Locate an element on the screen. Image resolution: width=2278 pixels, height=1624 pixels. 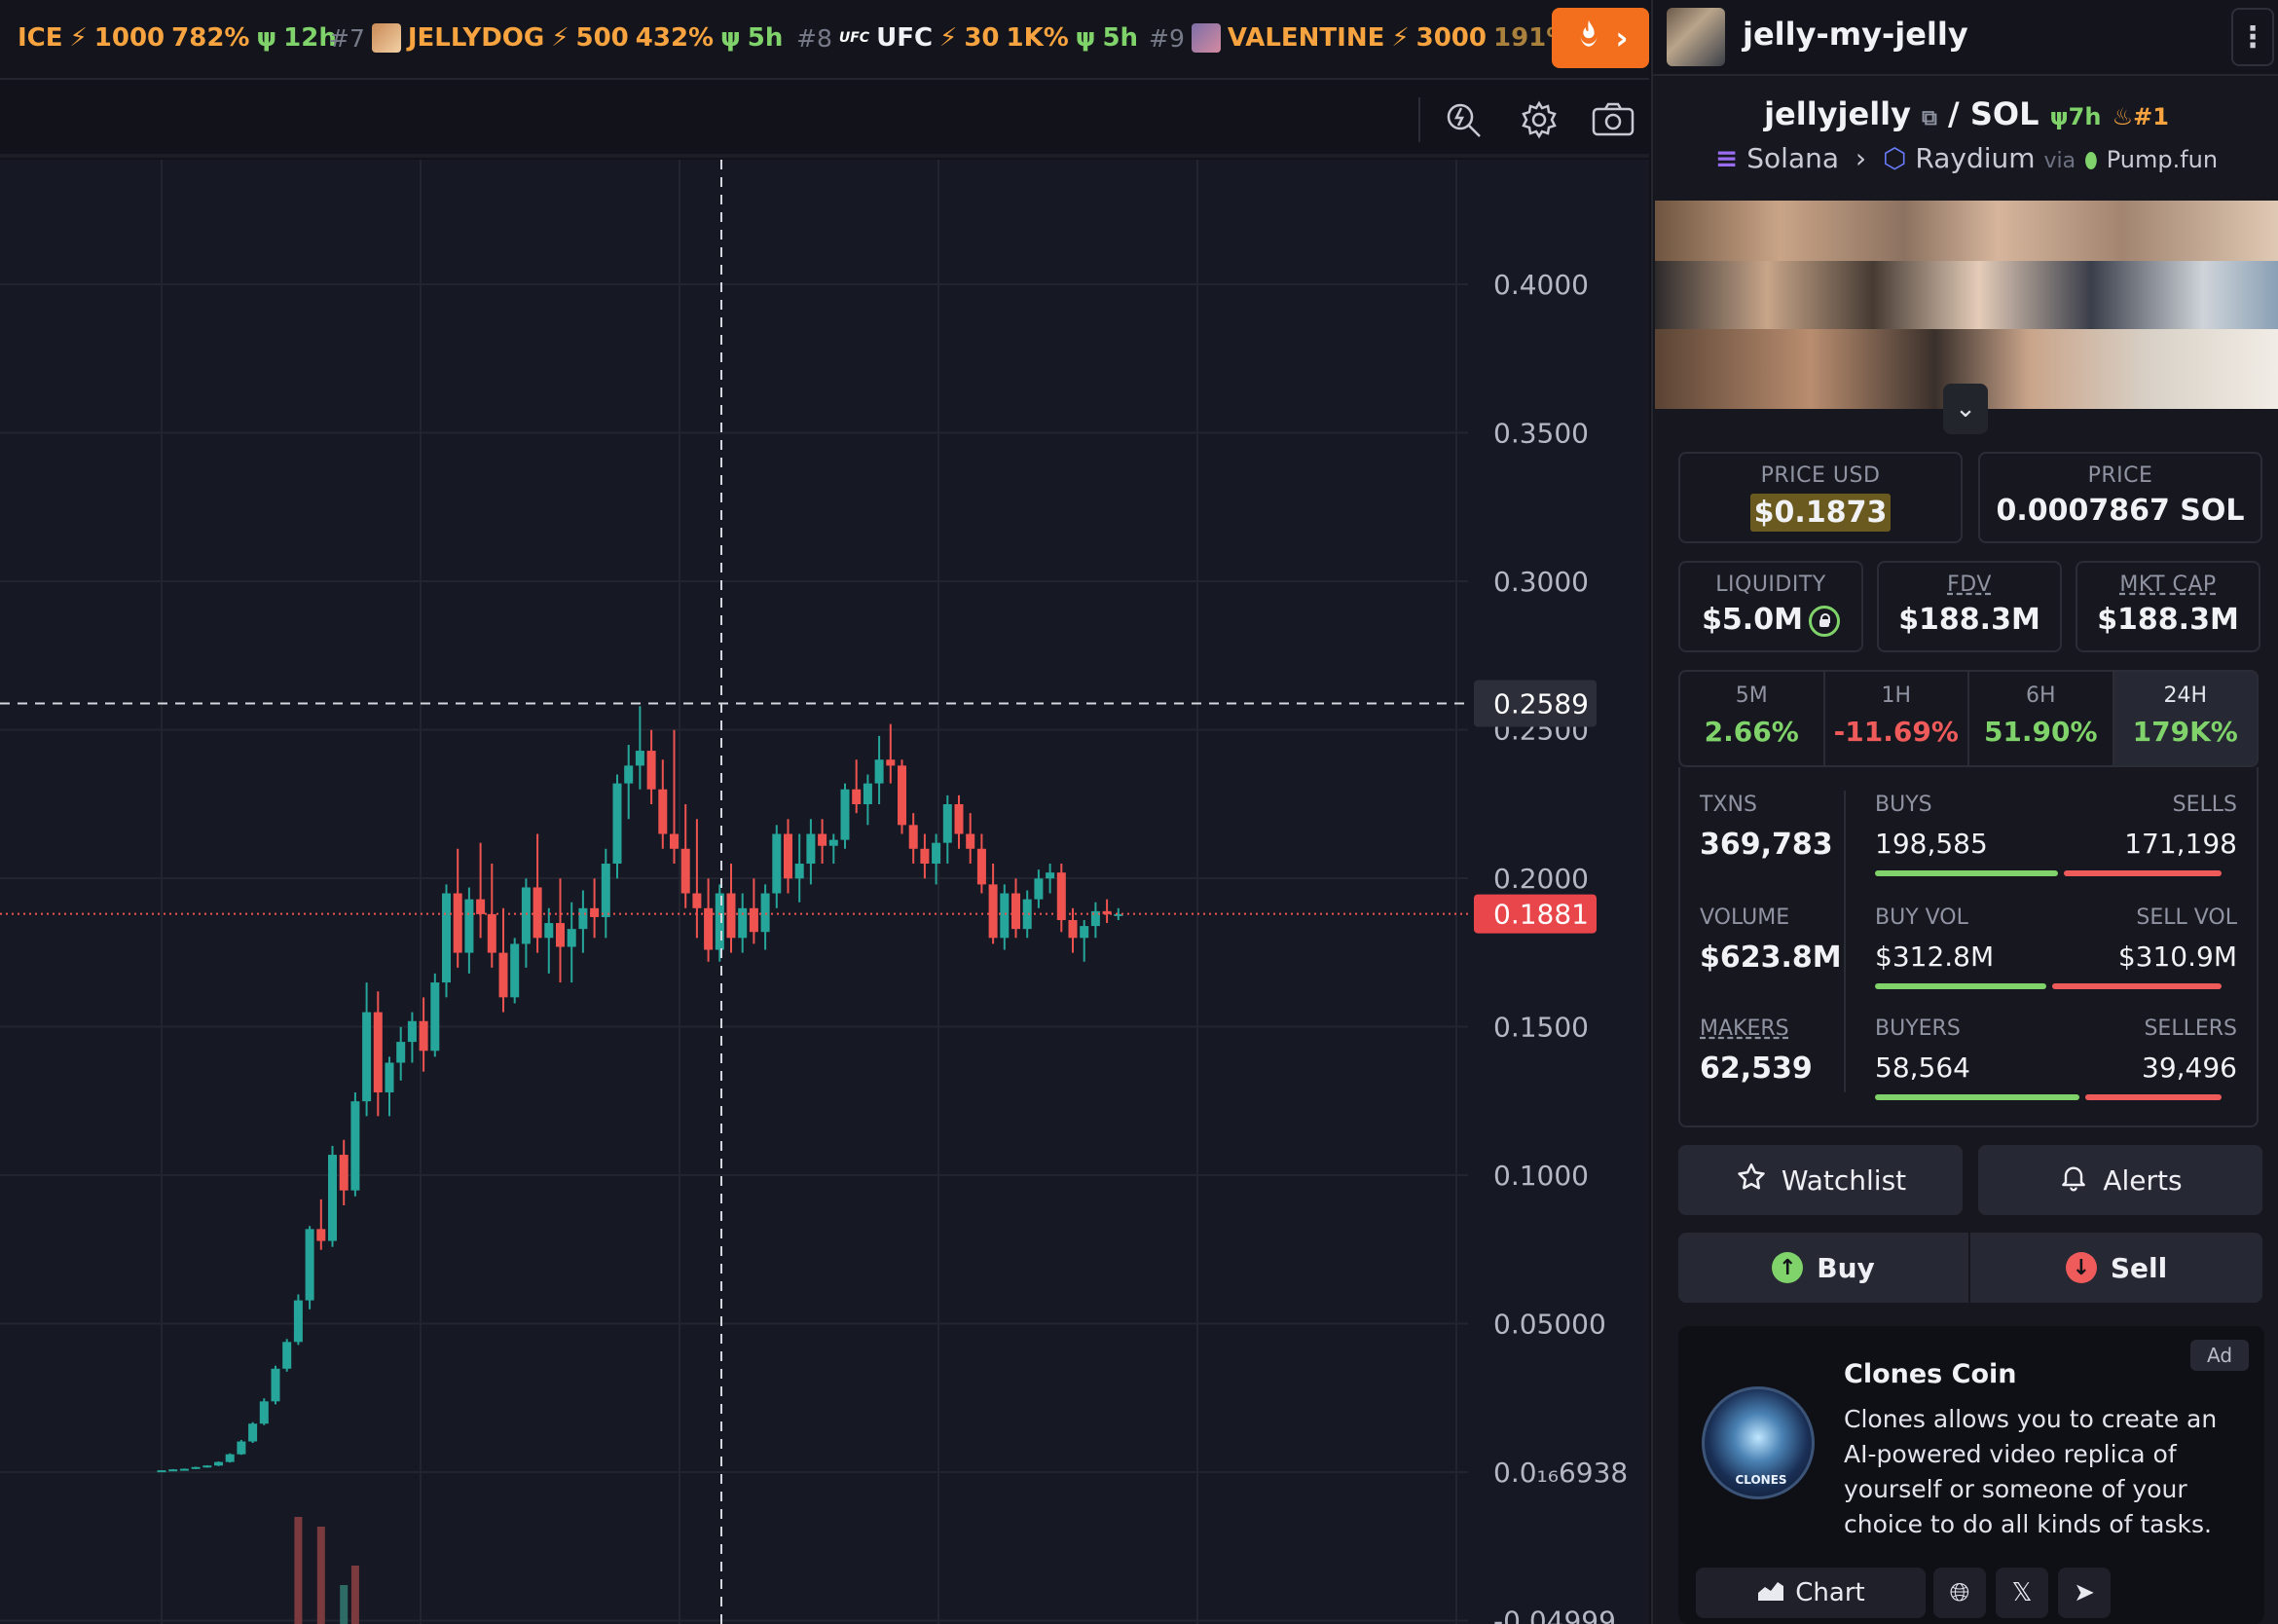
globe-icon: 🌐︎ is located at coordinates (1960, 1592).